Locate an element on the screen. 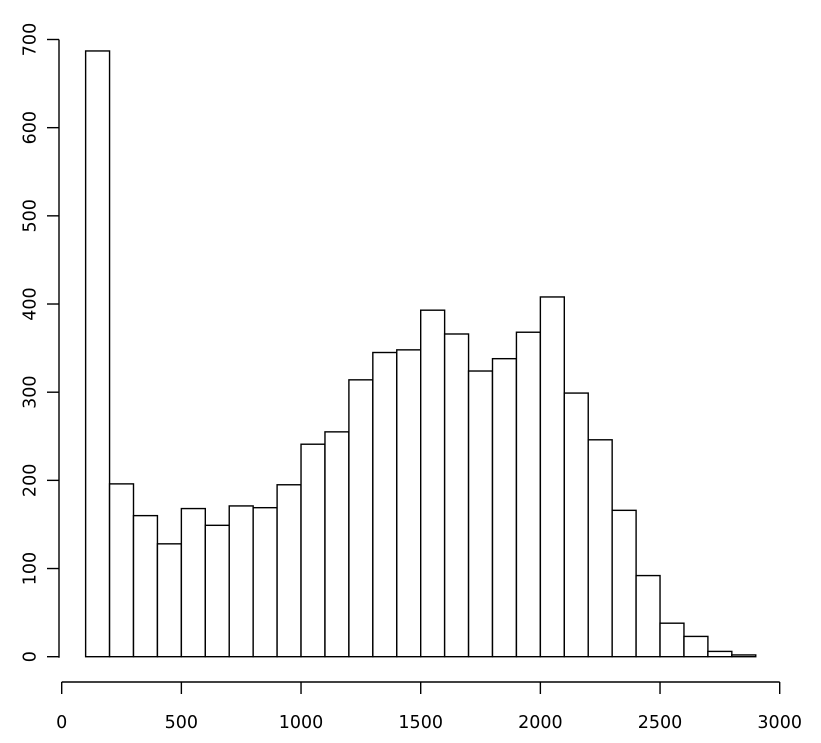 The height and width of the screenshot is (743, 821). x-tick-label: 500 is located at coordinates (181, 723).